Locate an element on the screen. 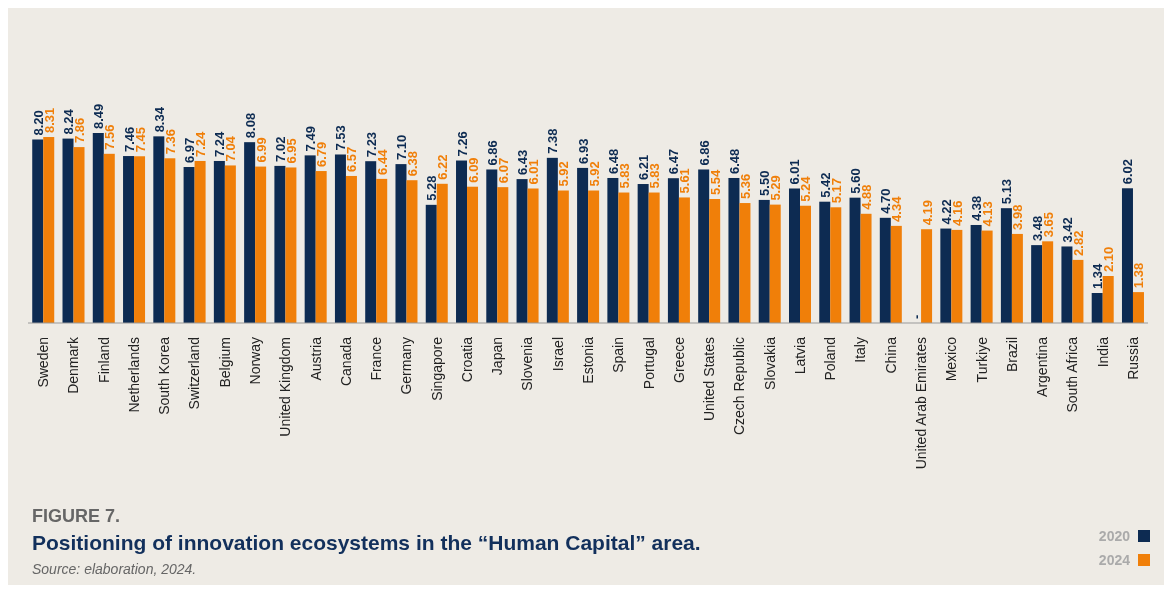 Image resolution: width=1172 pixels, height=593 pixels. x-tick-label: Argentina is located at coordinates (1042, 366).